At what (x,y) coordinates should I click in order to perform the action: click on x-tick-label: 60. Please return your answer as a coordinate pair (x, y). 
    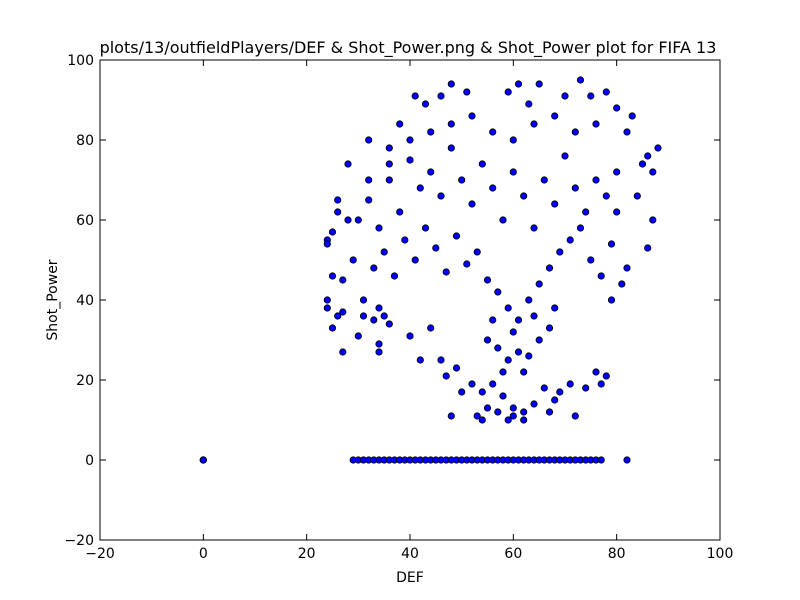
    Looking at the image, I should click on (513, 554).